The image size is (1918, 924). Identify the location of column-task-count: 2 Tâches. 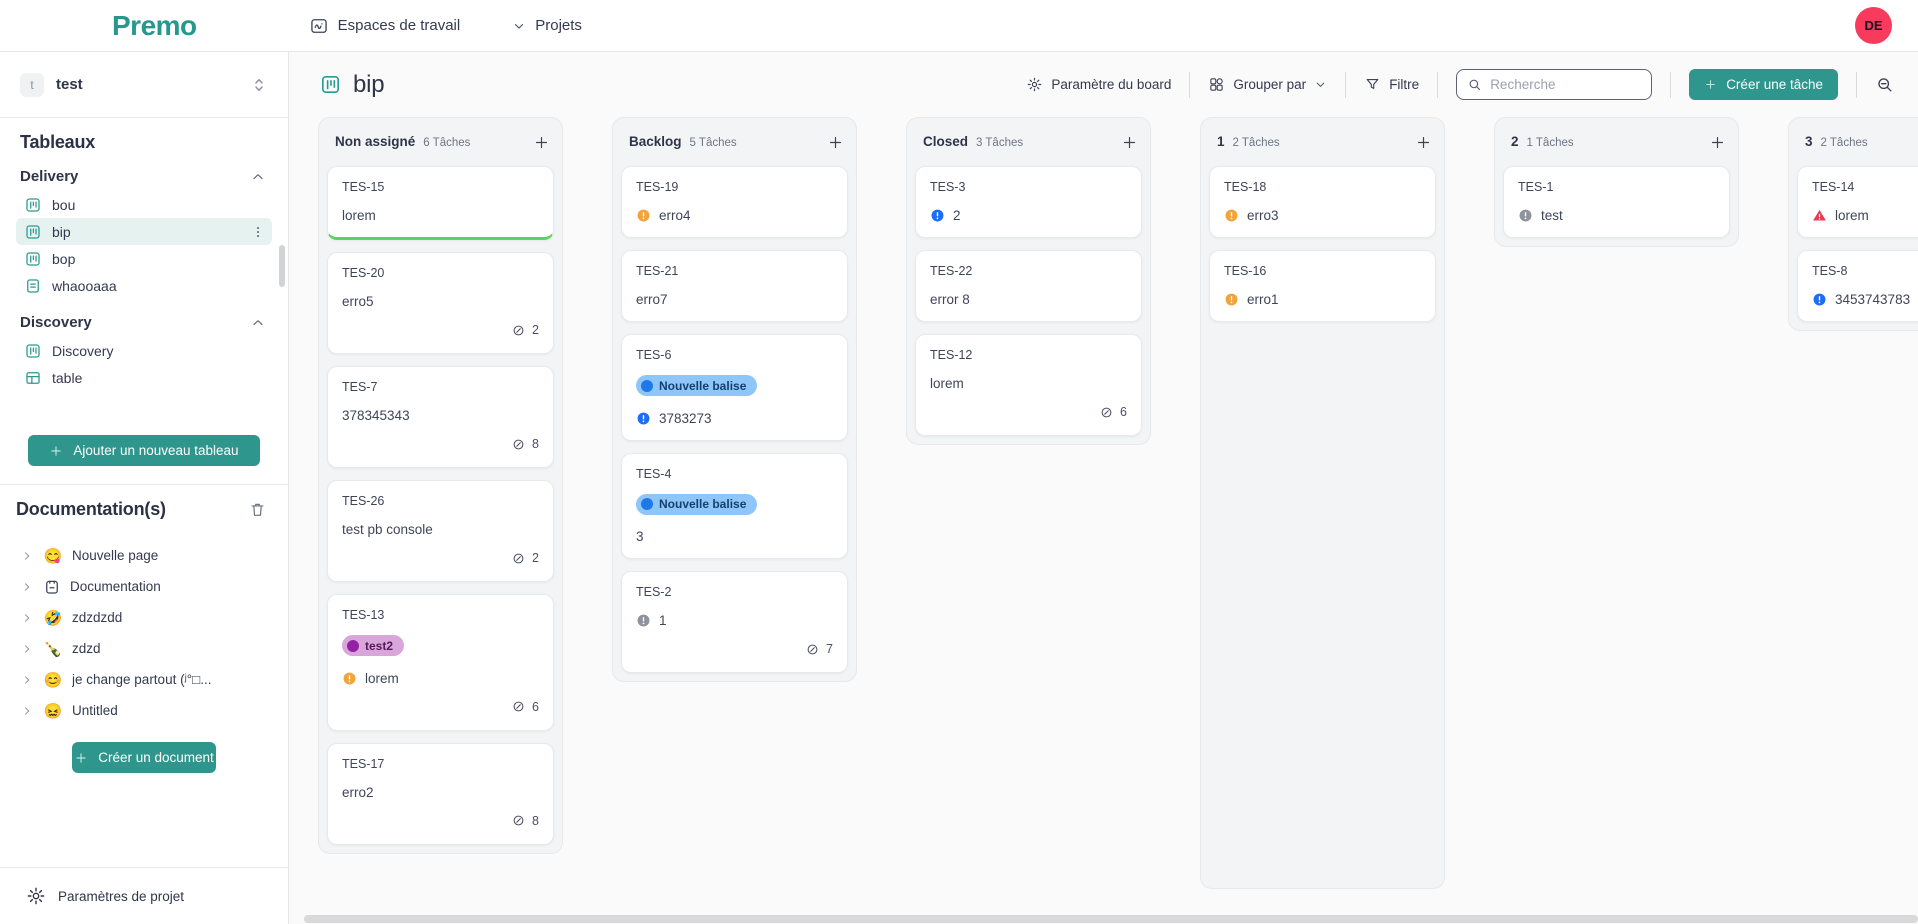
(1844, 143).